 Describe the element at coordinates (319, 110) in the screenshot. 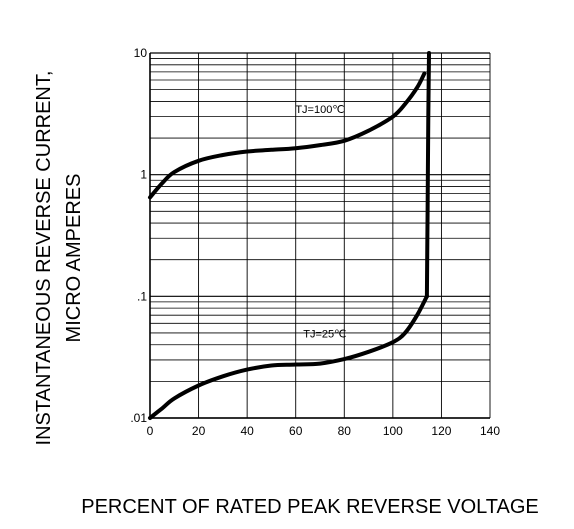

I see `series-label: TJ=100℃` at that location.